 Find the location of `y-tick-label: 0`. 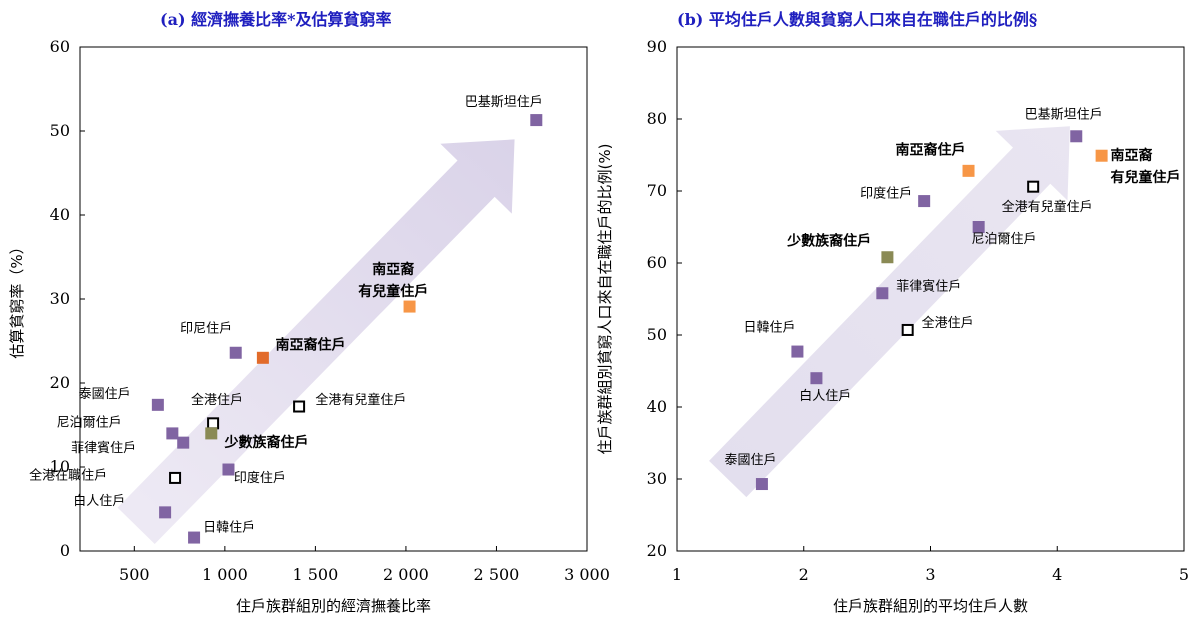

y-tick-label: 0 is located at coordinates (65, 550).